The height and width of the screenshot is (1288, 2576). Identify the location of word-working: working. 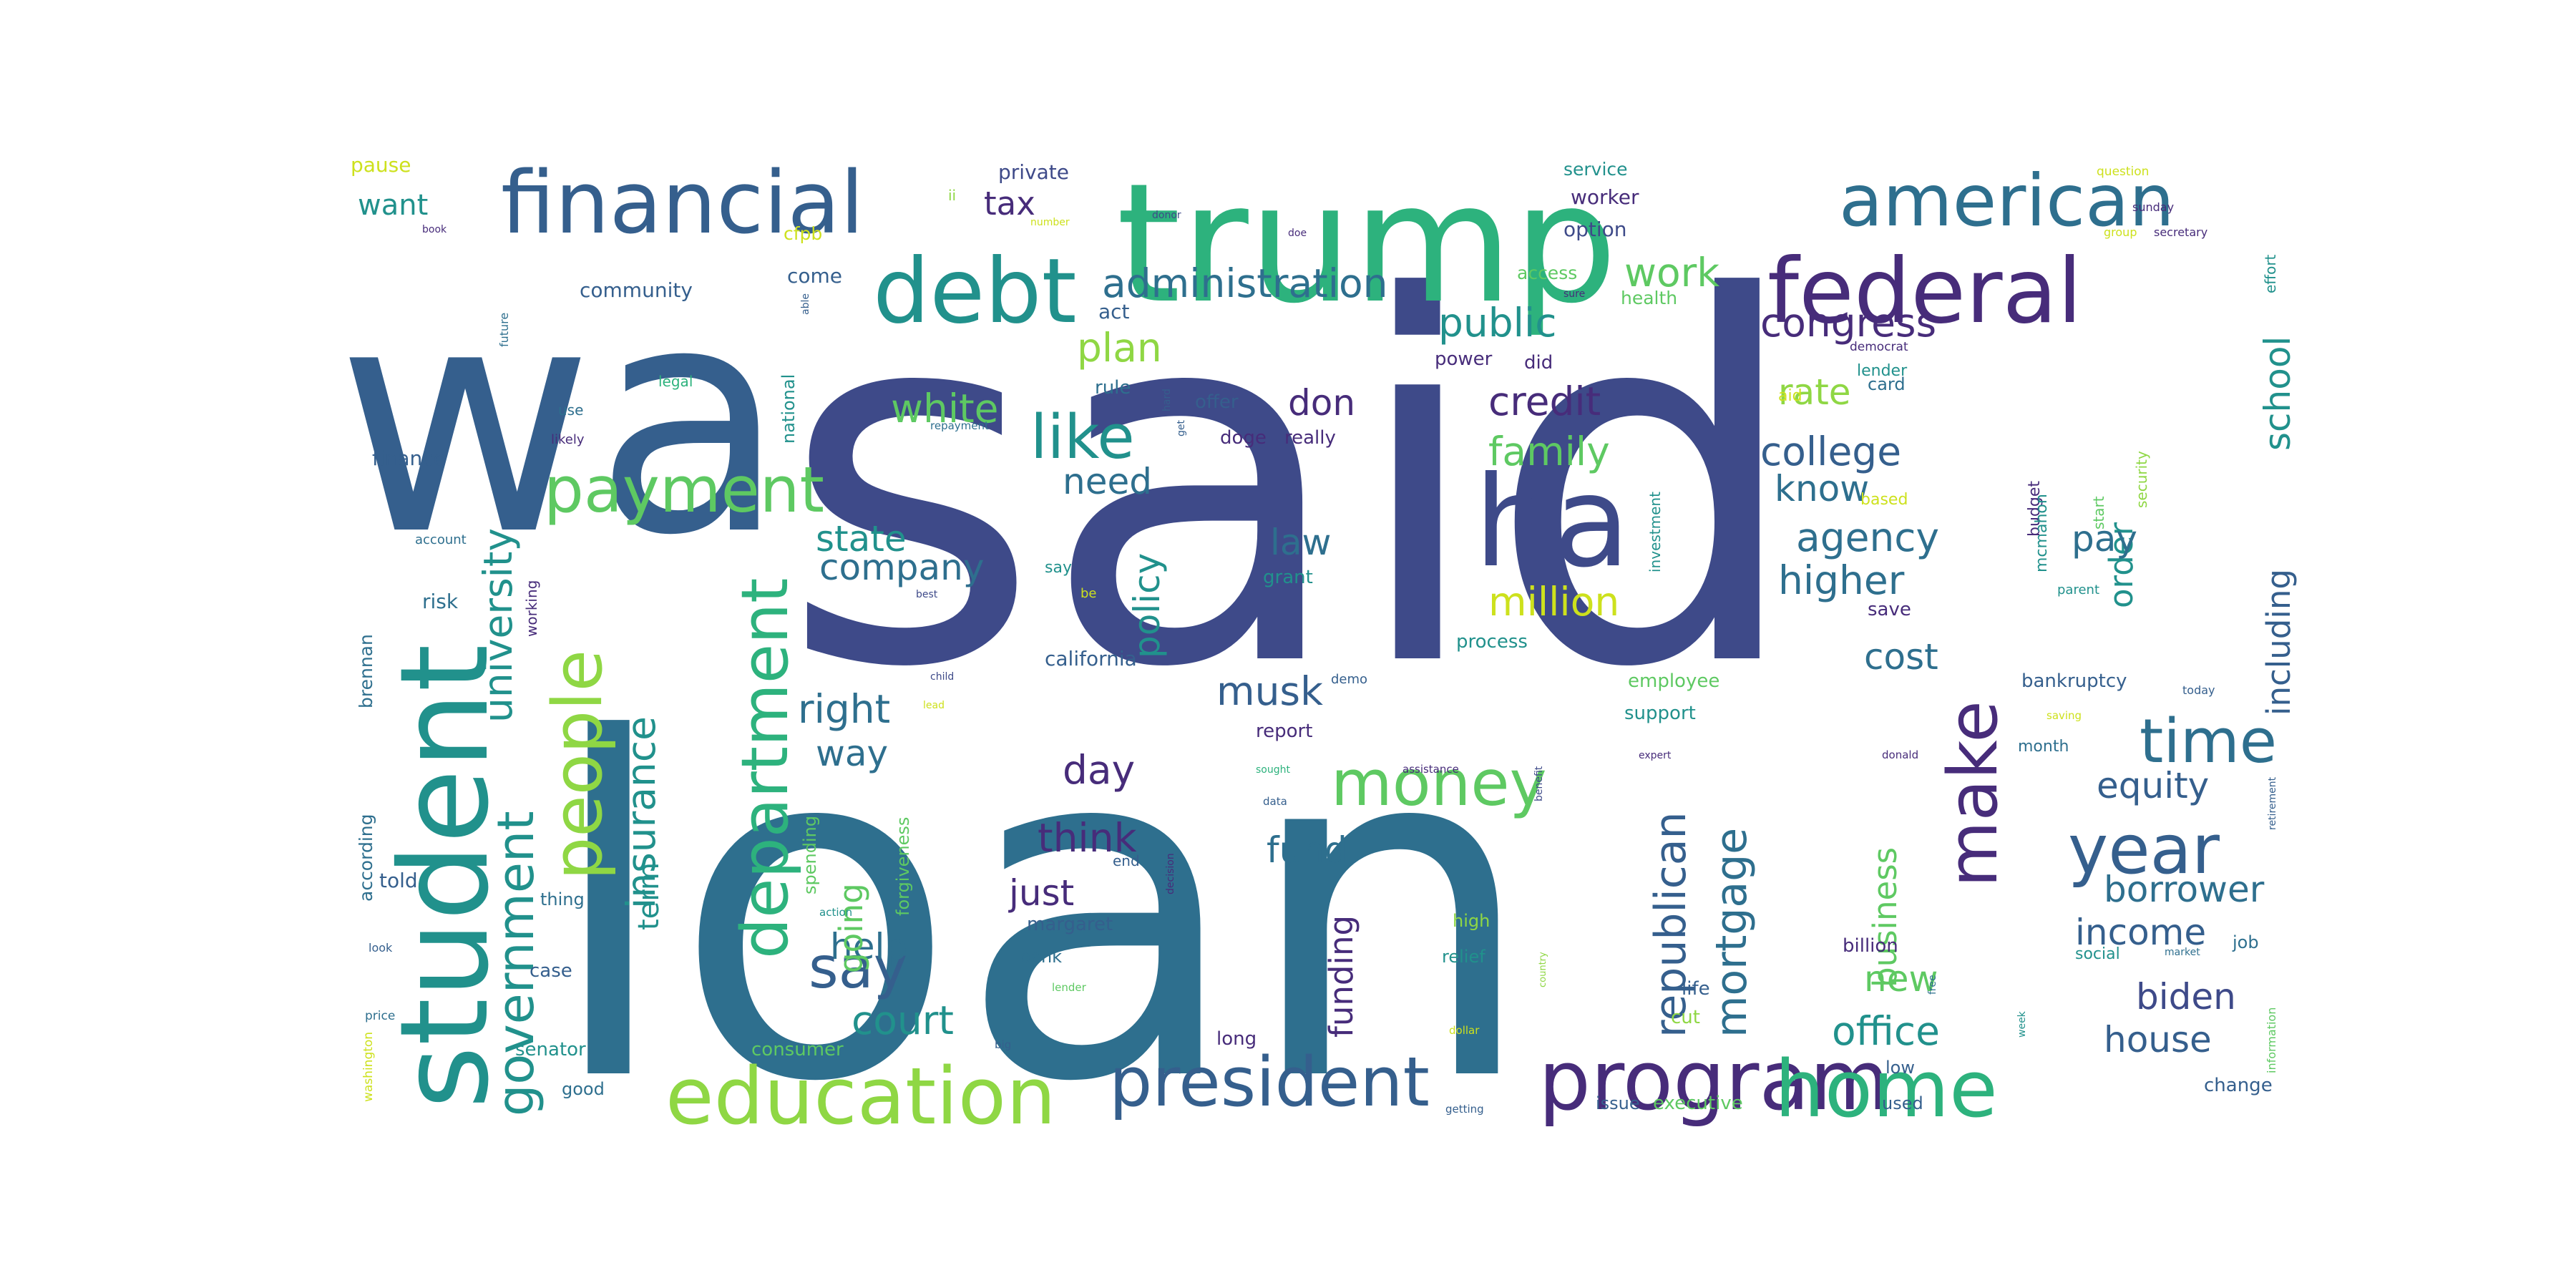
(531, 608).